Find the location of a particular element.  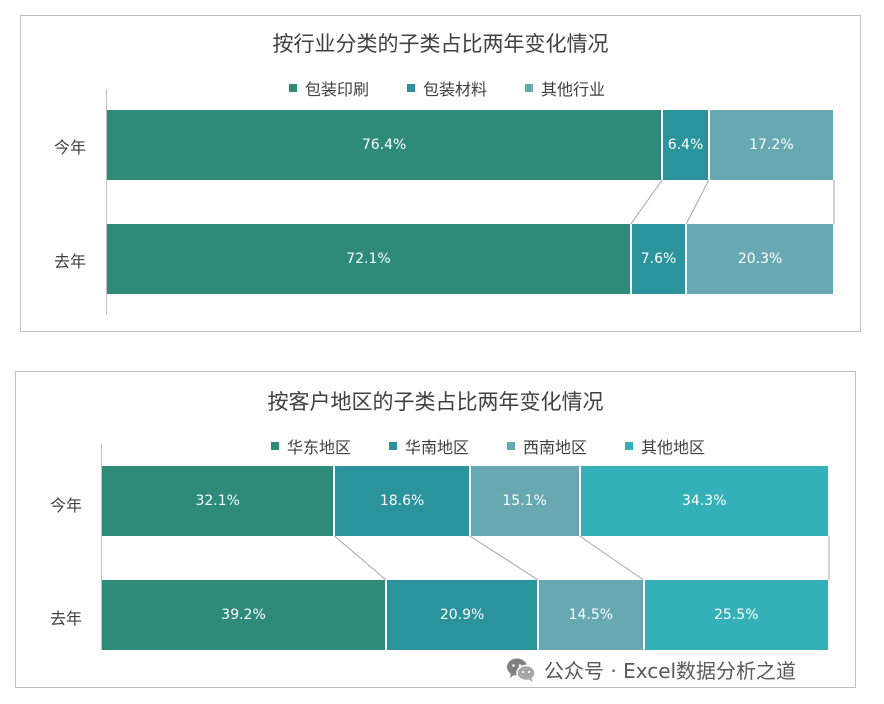

data-label: 15.1% is located at coordinates (524, 501).